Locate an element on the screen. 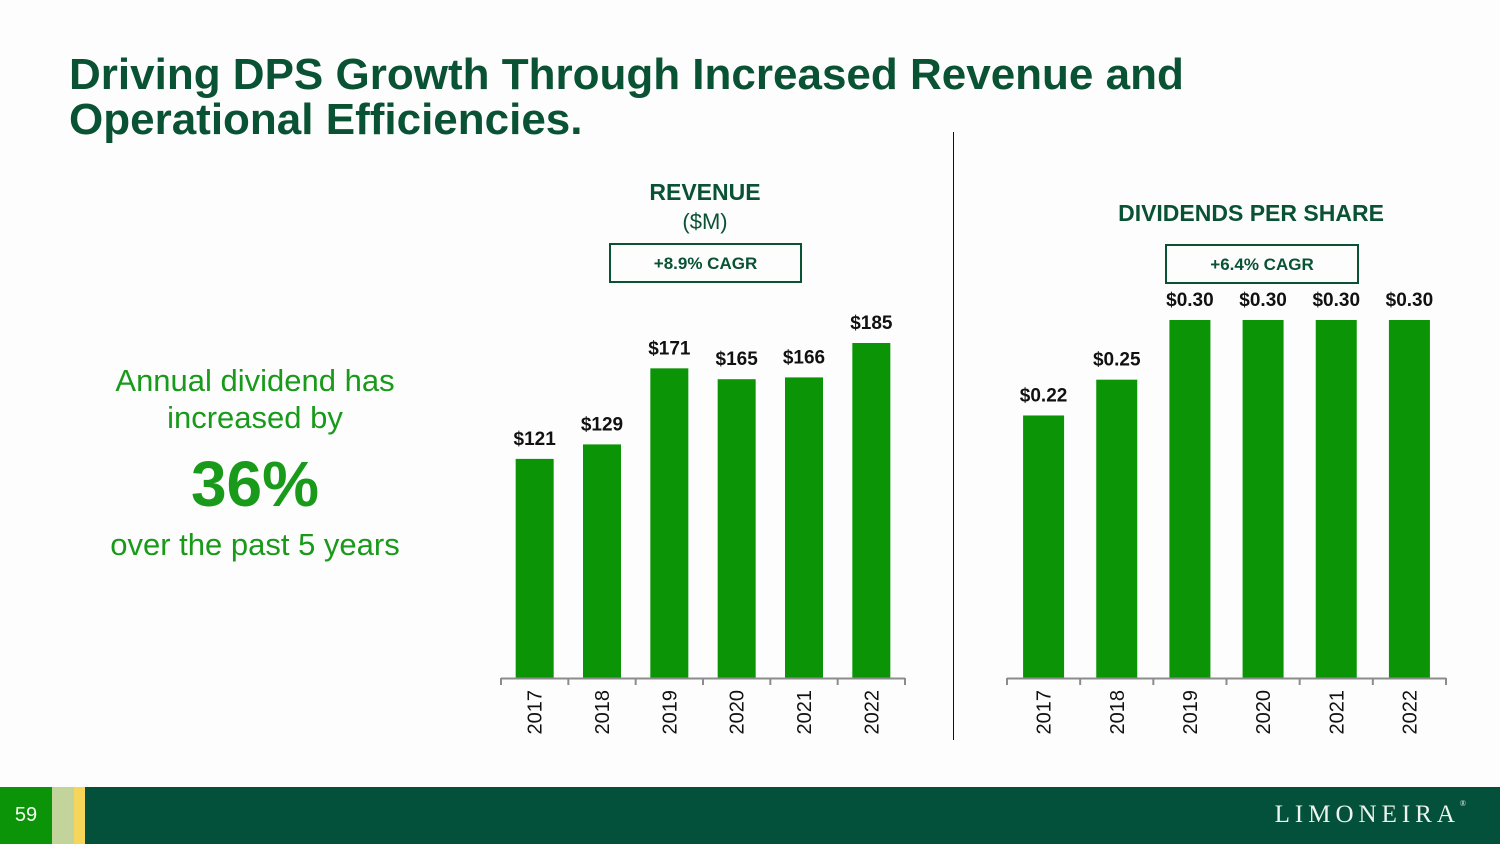 The height and width of the screenshot is (844, 1500). dps-bars: $0.22 $0.25 $0.30 $0.30 $0.30 $0.30 is located at coordinates (1226, 484).